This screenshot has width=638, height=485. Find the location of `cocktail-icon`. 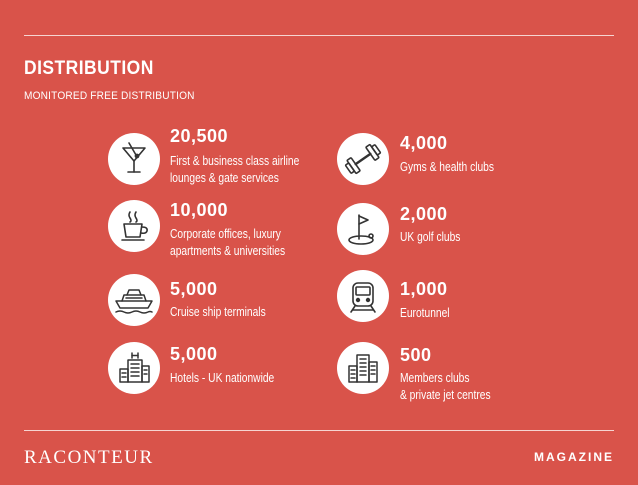

cocktail-icon is located at coordinates (134, 159).